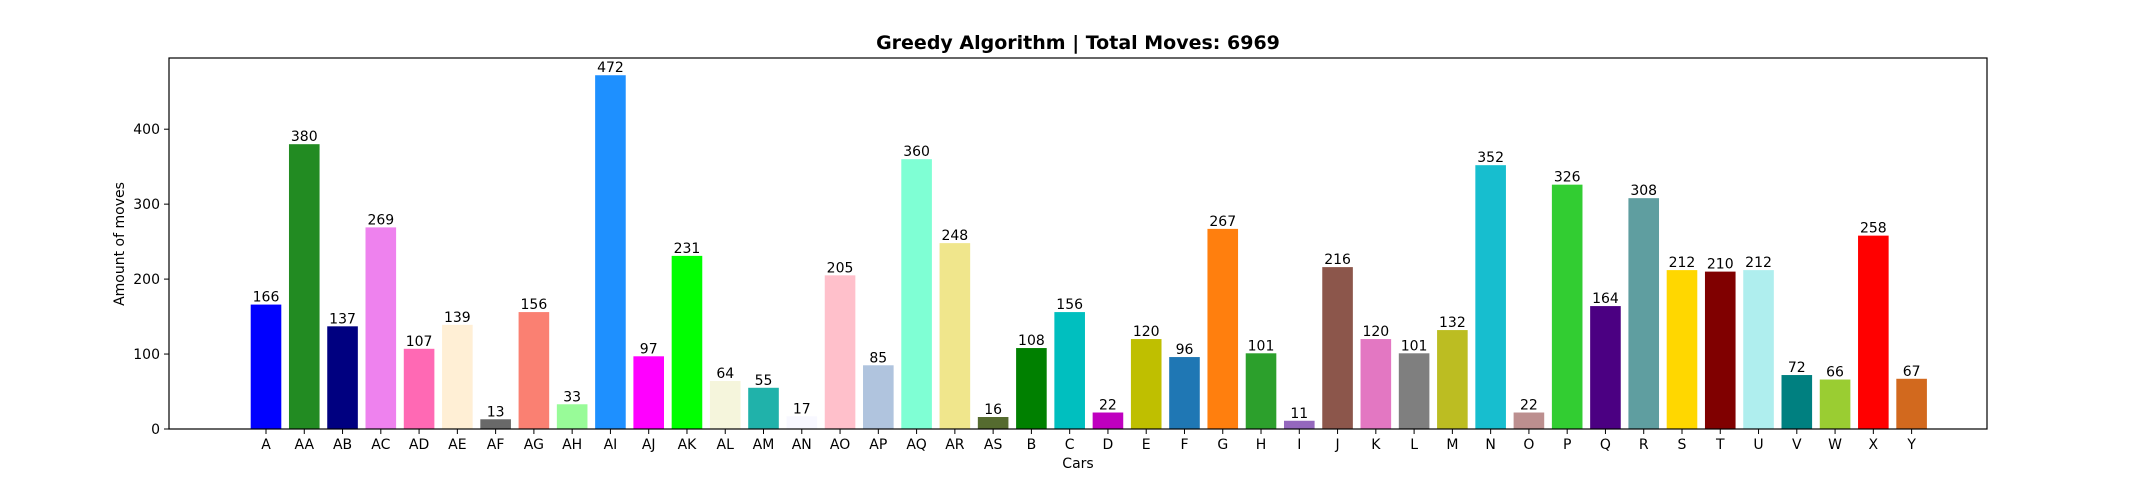  Describe the element at coordinates (1567, 306) in the screenshot. I see `bar-P` at that location.